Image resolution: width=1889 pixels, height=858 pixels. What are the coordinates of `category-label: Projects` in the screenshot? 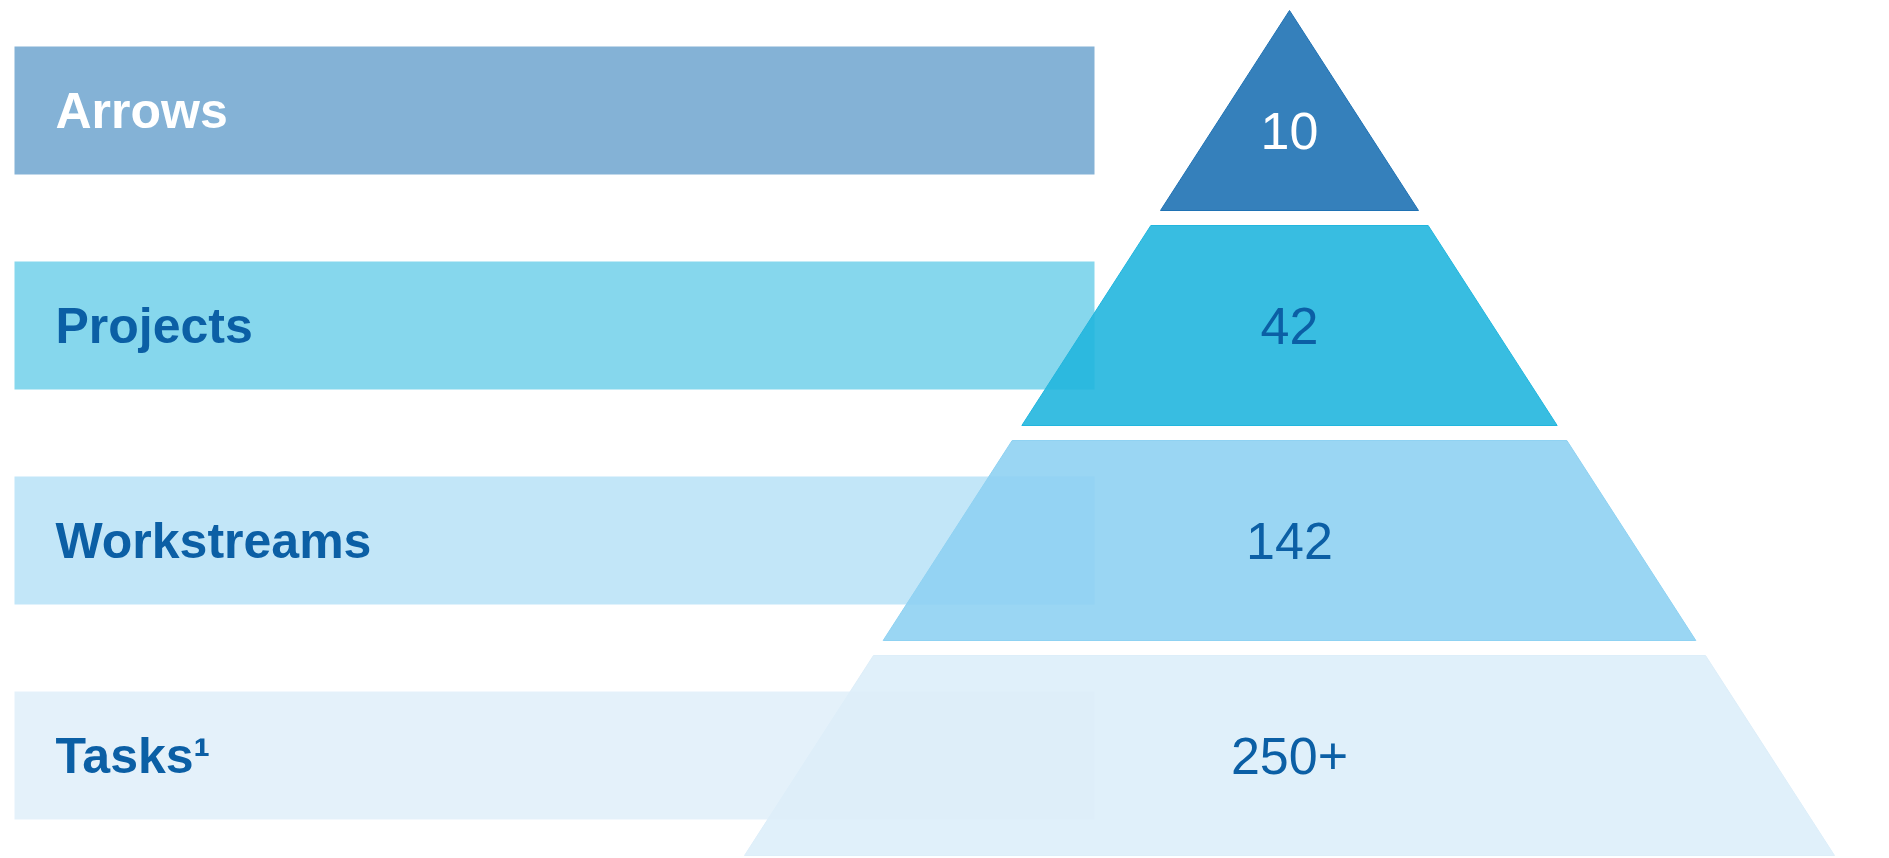 It's located at (154, 325).